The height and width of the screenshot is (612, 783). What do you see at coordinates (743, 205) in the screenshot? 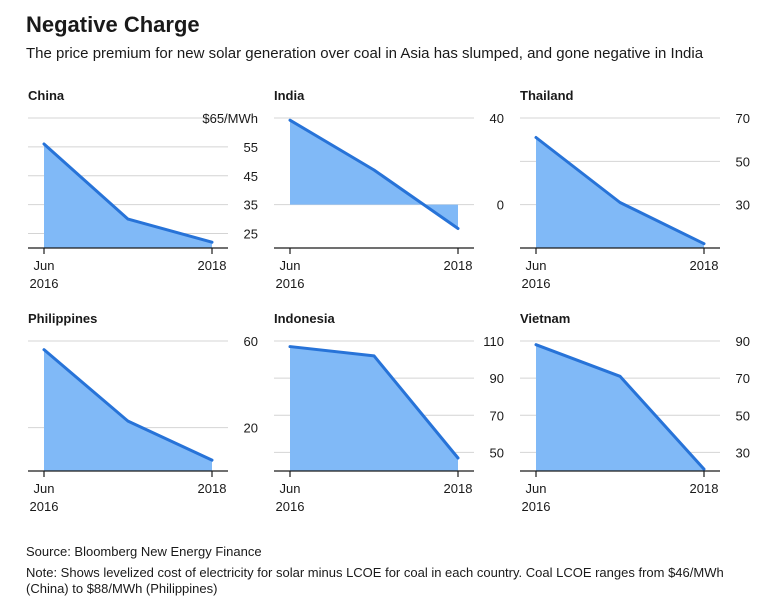
I see `thailand-ytick-label: 30` at bounding box center [743, 205].